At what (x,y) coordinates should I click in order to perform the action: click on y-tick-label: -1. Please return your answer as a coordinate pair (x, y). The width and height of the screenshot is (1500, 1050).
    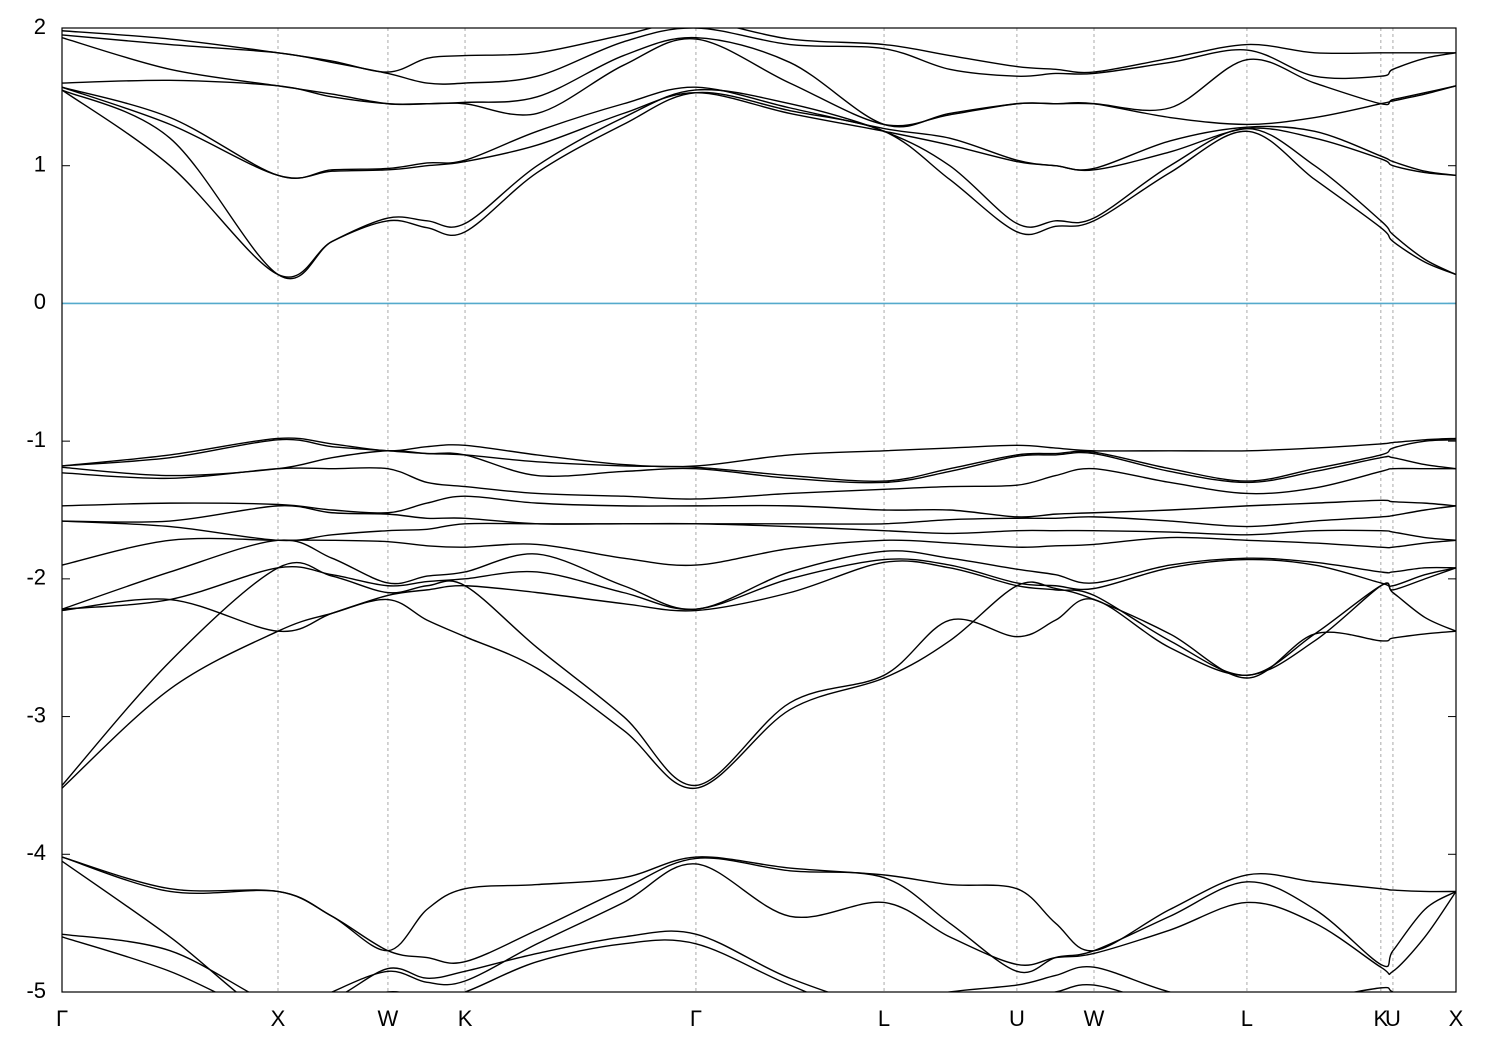
    Looking at the image, I should click on (36, 439).